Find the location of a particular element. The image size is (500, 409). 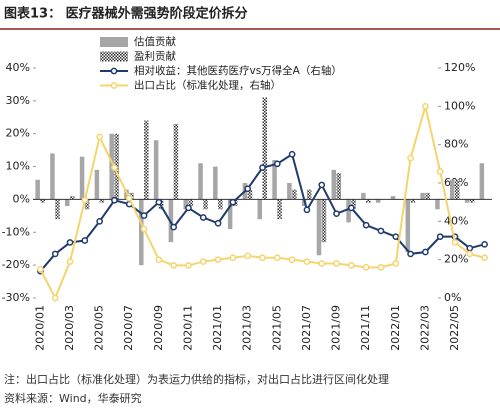

x-tick-label: 2021/03 is located at coordinates (247, 328).